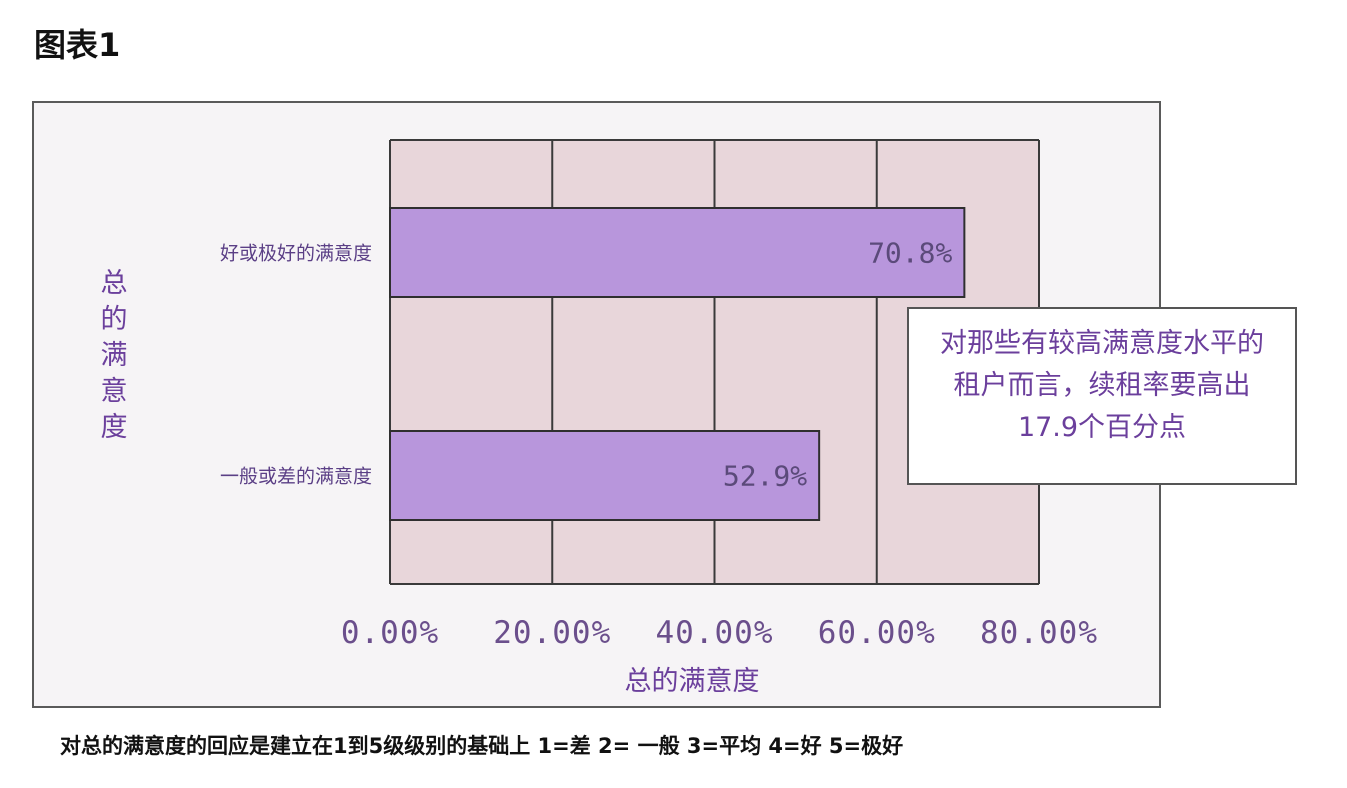 The width and height of the screenshot is (1347, 788). What do you see at coordinates (910, 253) in the screenshot?
I see `bar-value-label-0: 70.8%` at bounding box center [910, 253].